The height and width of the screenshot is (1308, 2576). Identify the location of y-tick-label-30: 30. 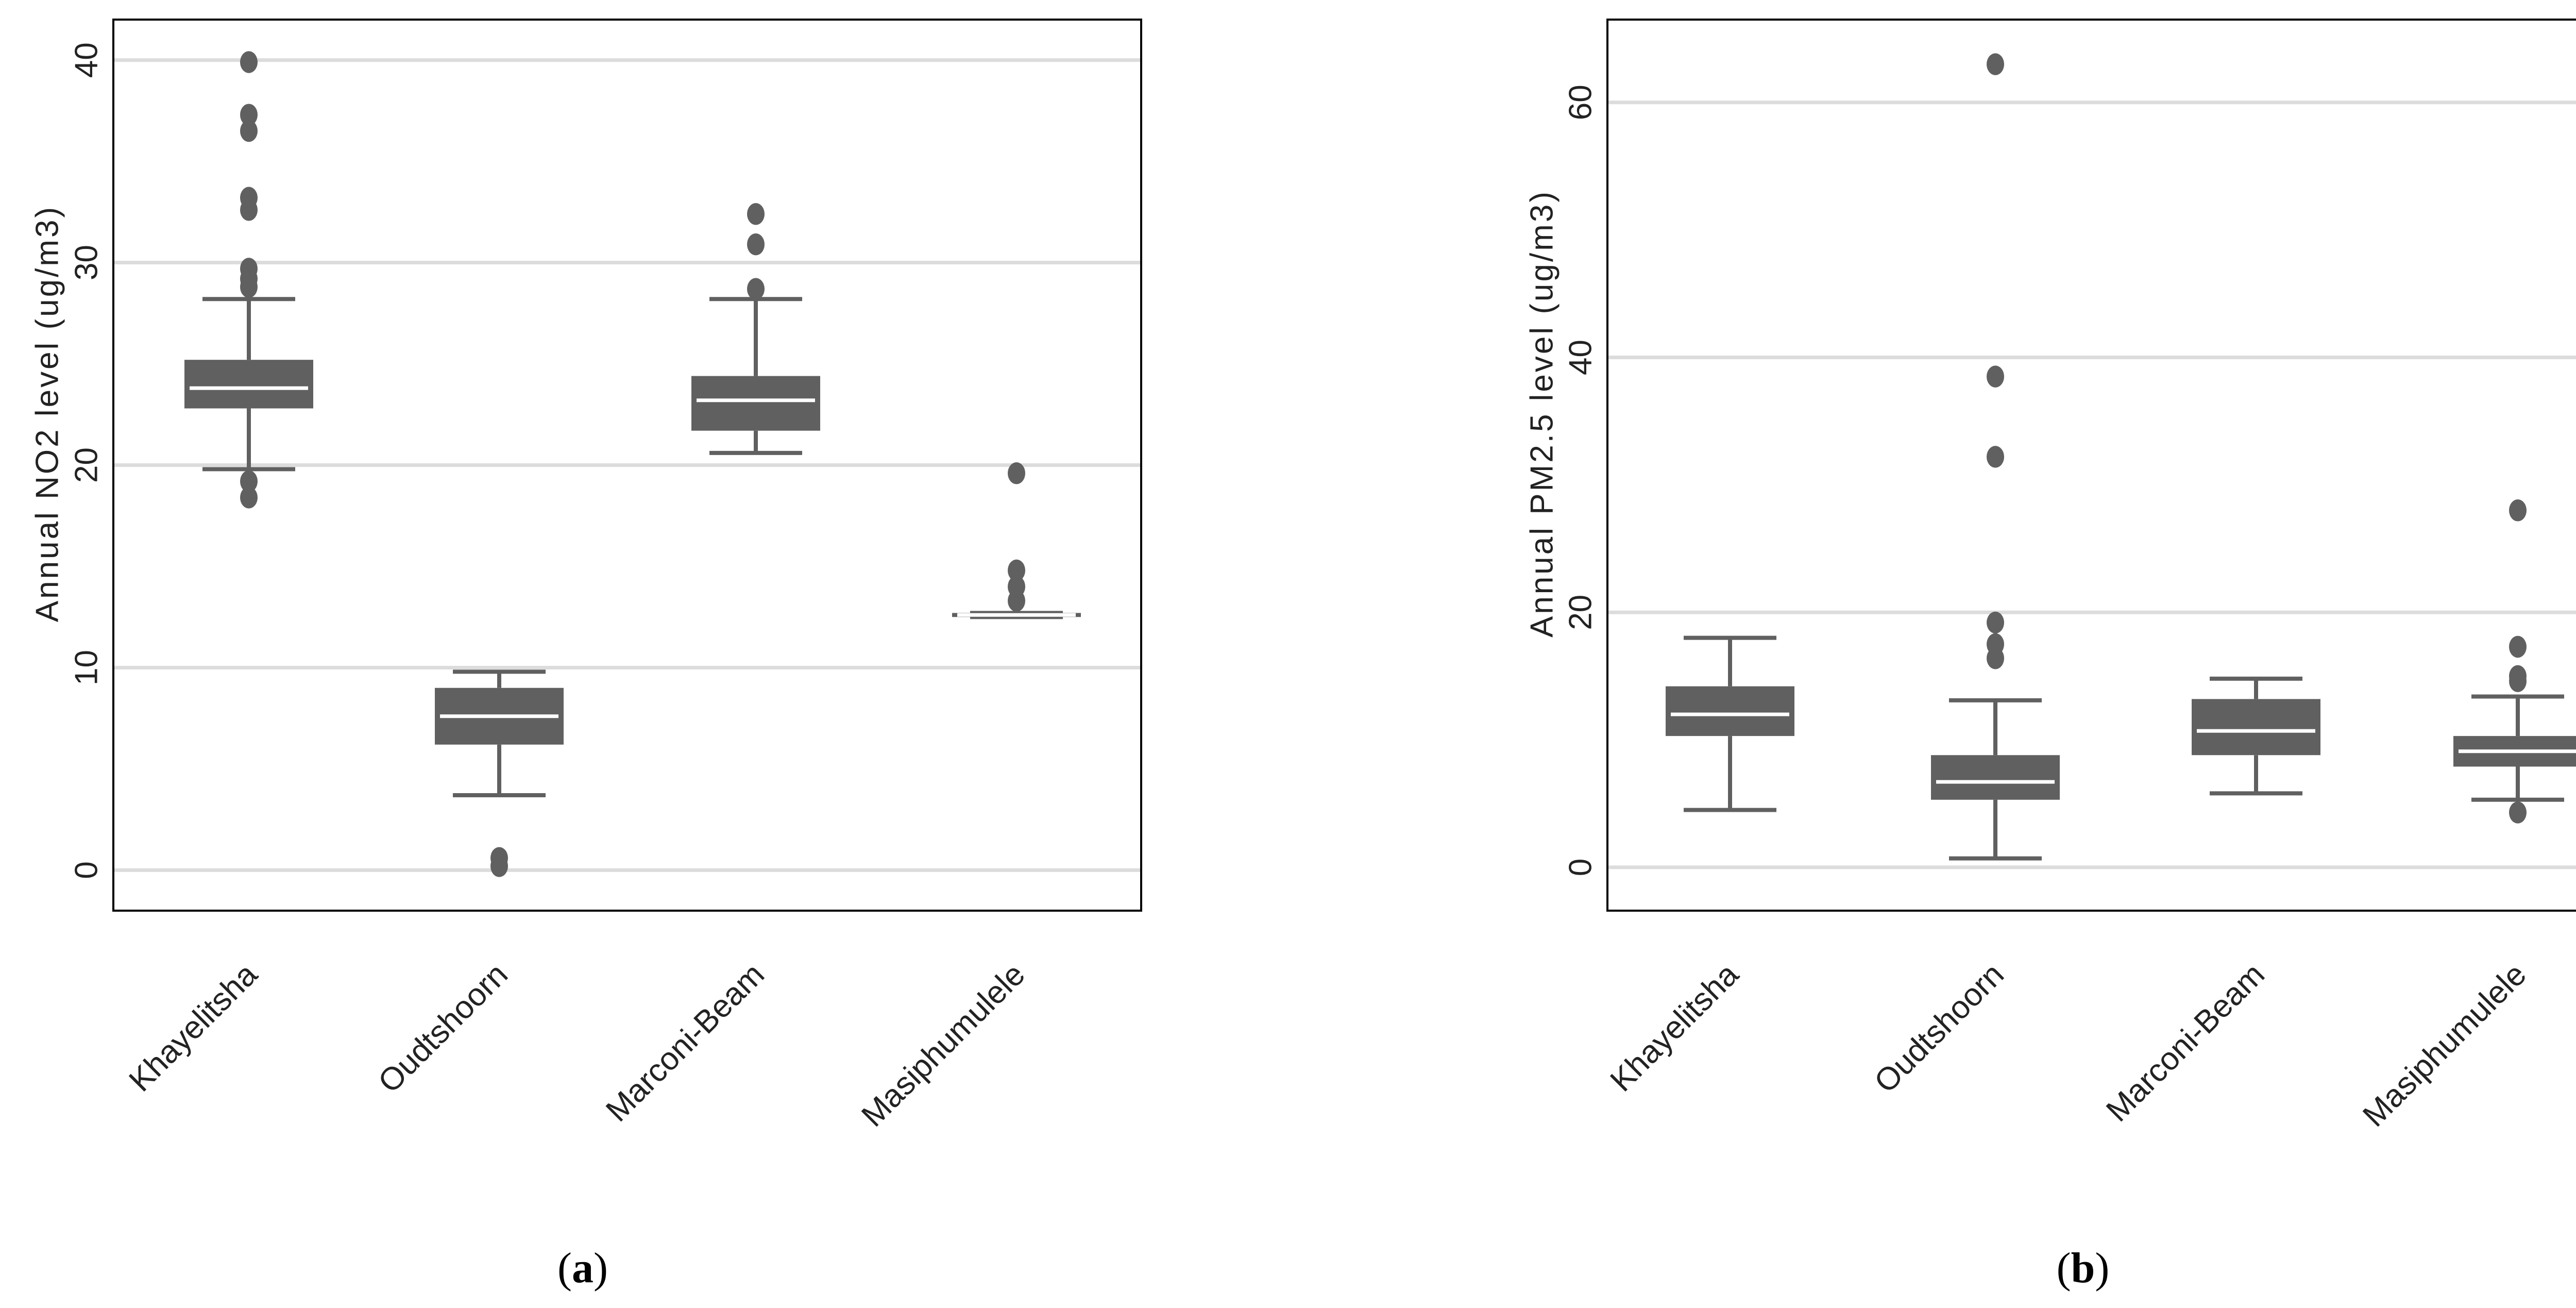
(87, 262).